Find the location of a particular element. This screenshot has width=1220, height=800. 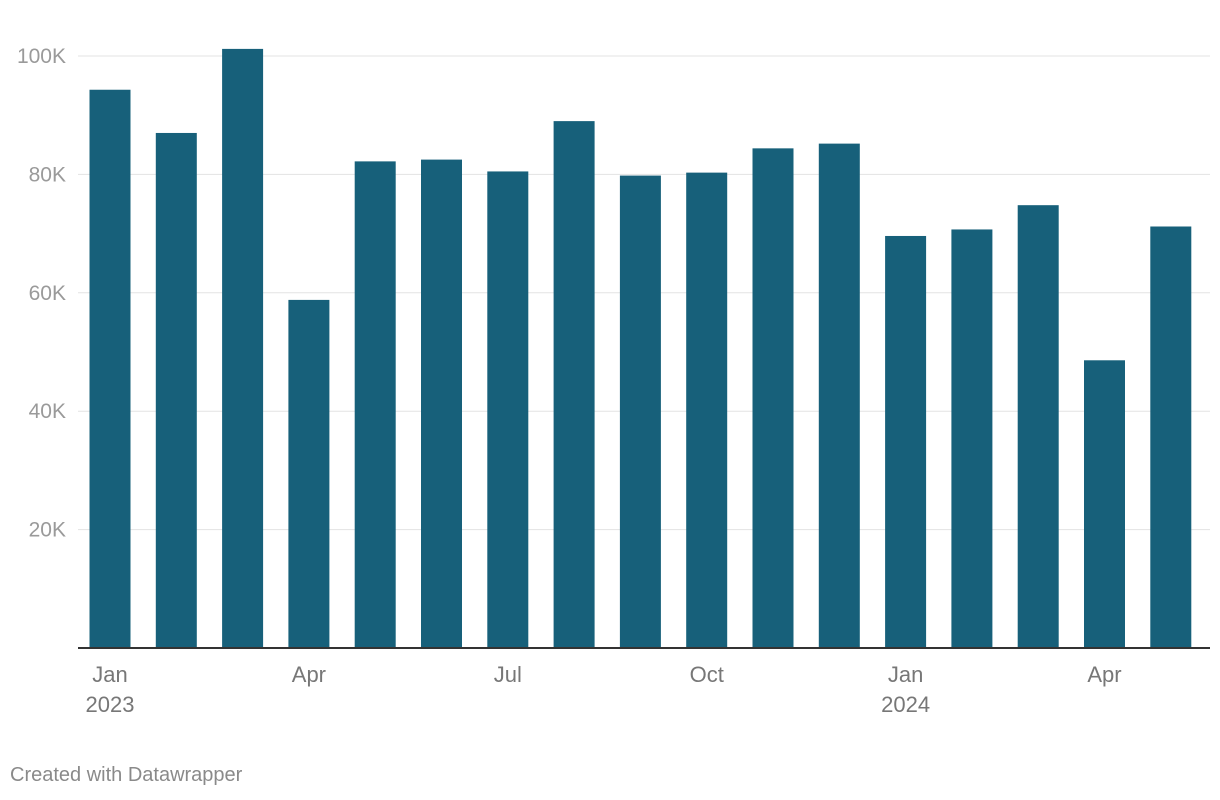

x-tick-label: Oct is located at coordinates (707, 674).